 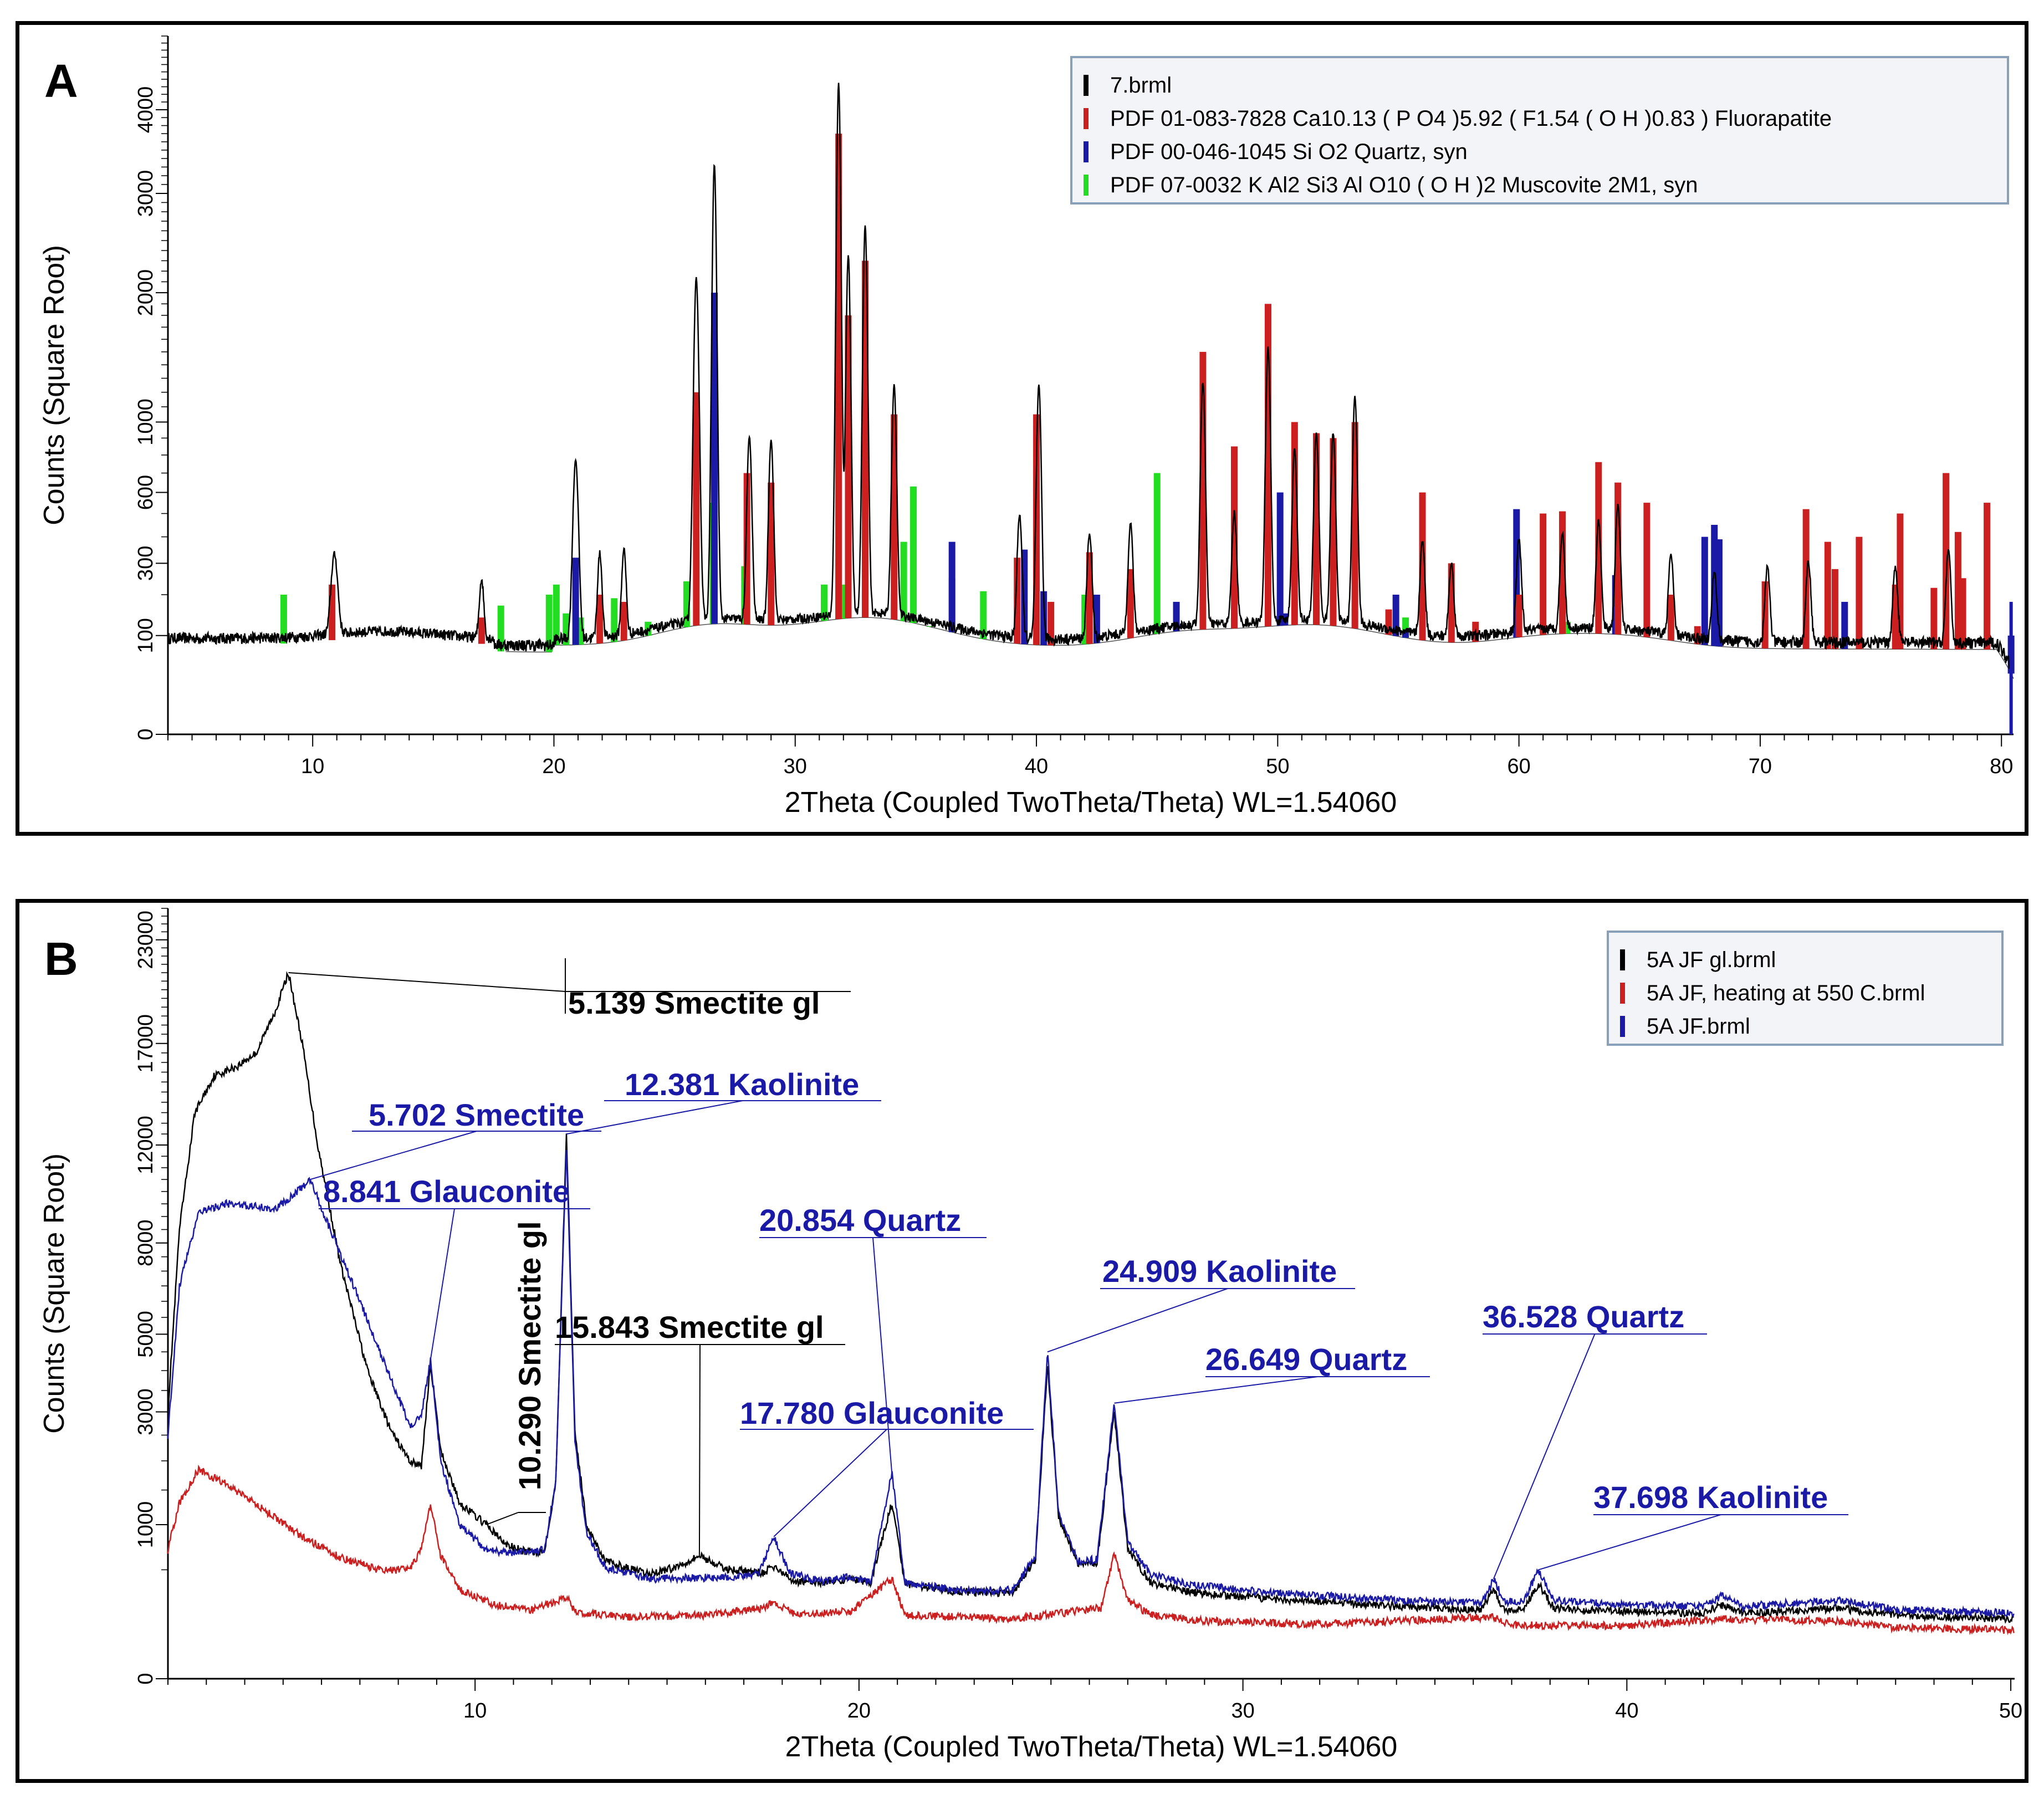 What do you see at coordinates (1306, 1359) in the screenshot?
I see `peak-label: 26.649 Quartz` at bounding box center [1306, 1359].